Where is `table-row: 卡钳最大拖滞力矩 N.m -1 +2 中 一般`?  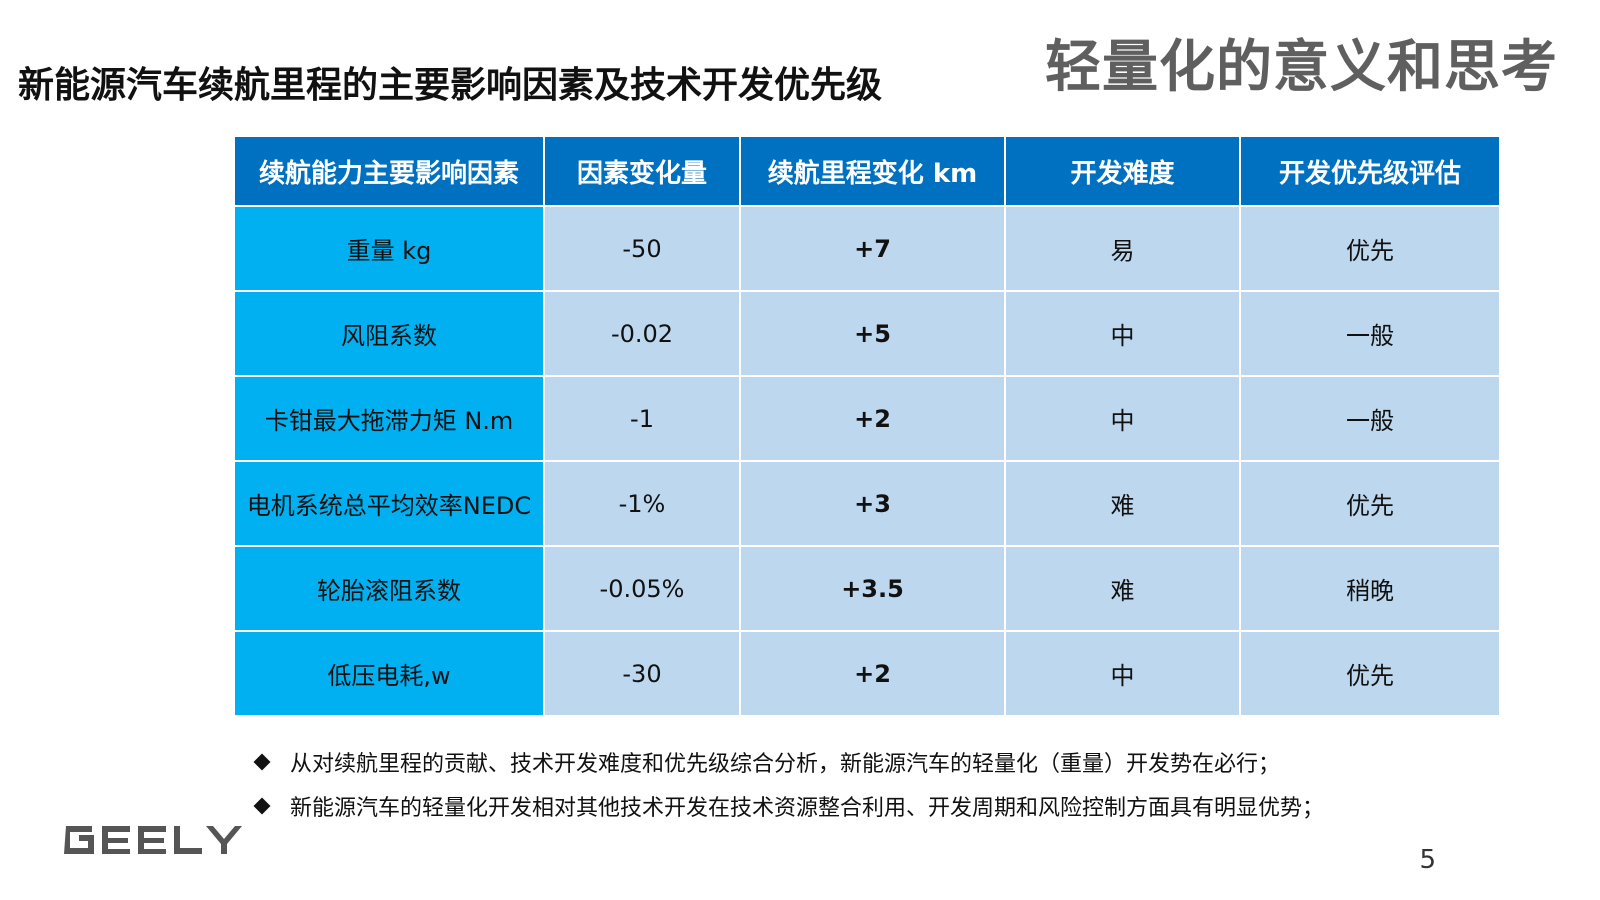
table-row: 卡钳最大拖滞力矩 N.m -1 +2 中 一般 is located at coordinates (867, 418).